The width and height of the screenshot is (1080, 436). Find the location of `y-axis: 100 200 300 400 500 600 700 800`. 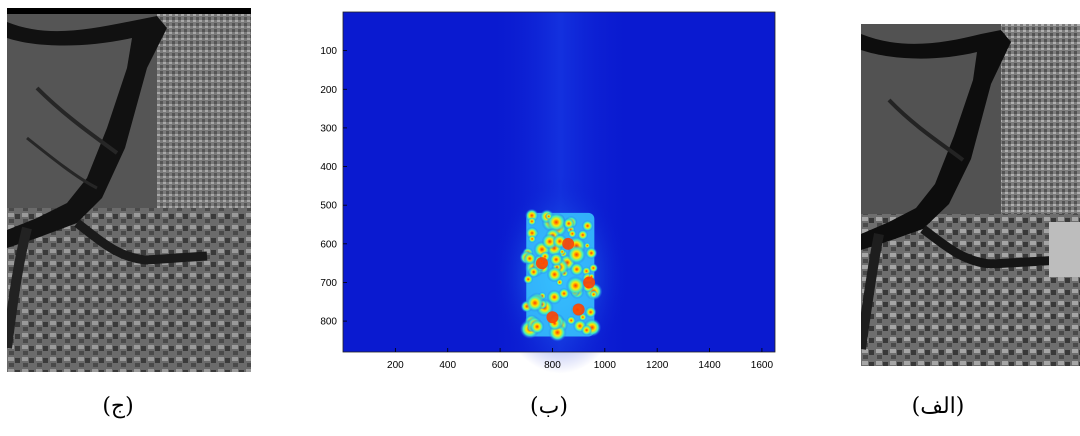

y-axis: 100 200 300 400 500 600 700 800 is located at coordinates (333, 187).